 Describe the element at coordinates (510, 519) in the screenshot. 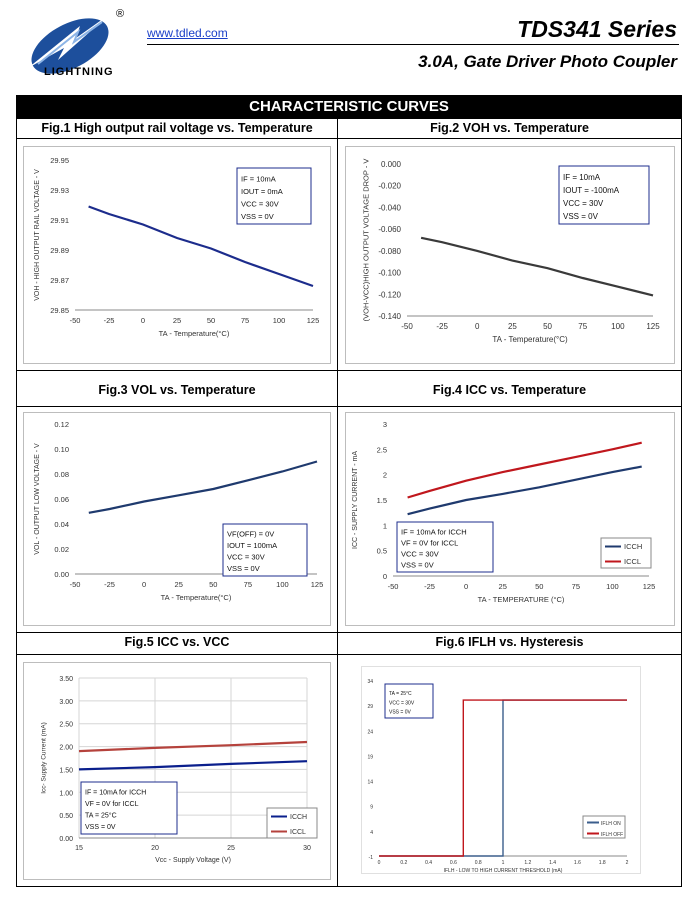

I see `fig4-chart-border` at that location.